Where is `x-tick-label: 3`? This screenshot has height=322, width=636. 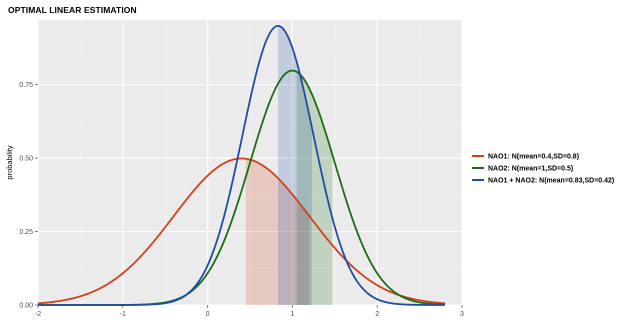
x-tick-label: 3 is located at coordinates (462, 314).